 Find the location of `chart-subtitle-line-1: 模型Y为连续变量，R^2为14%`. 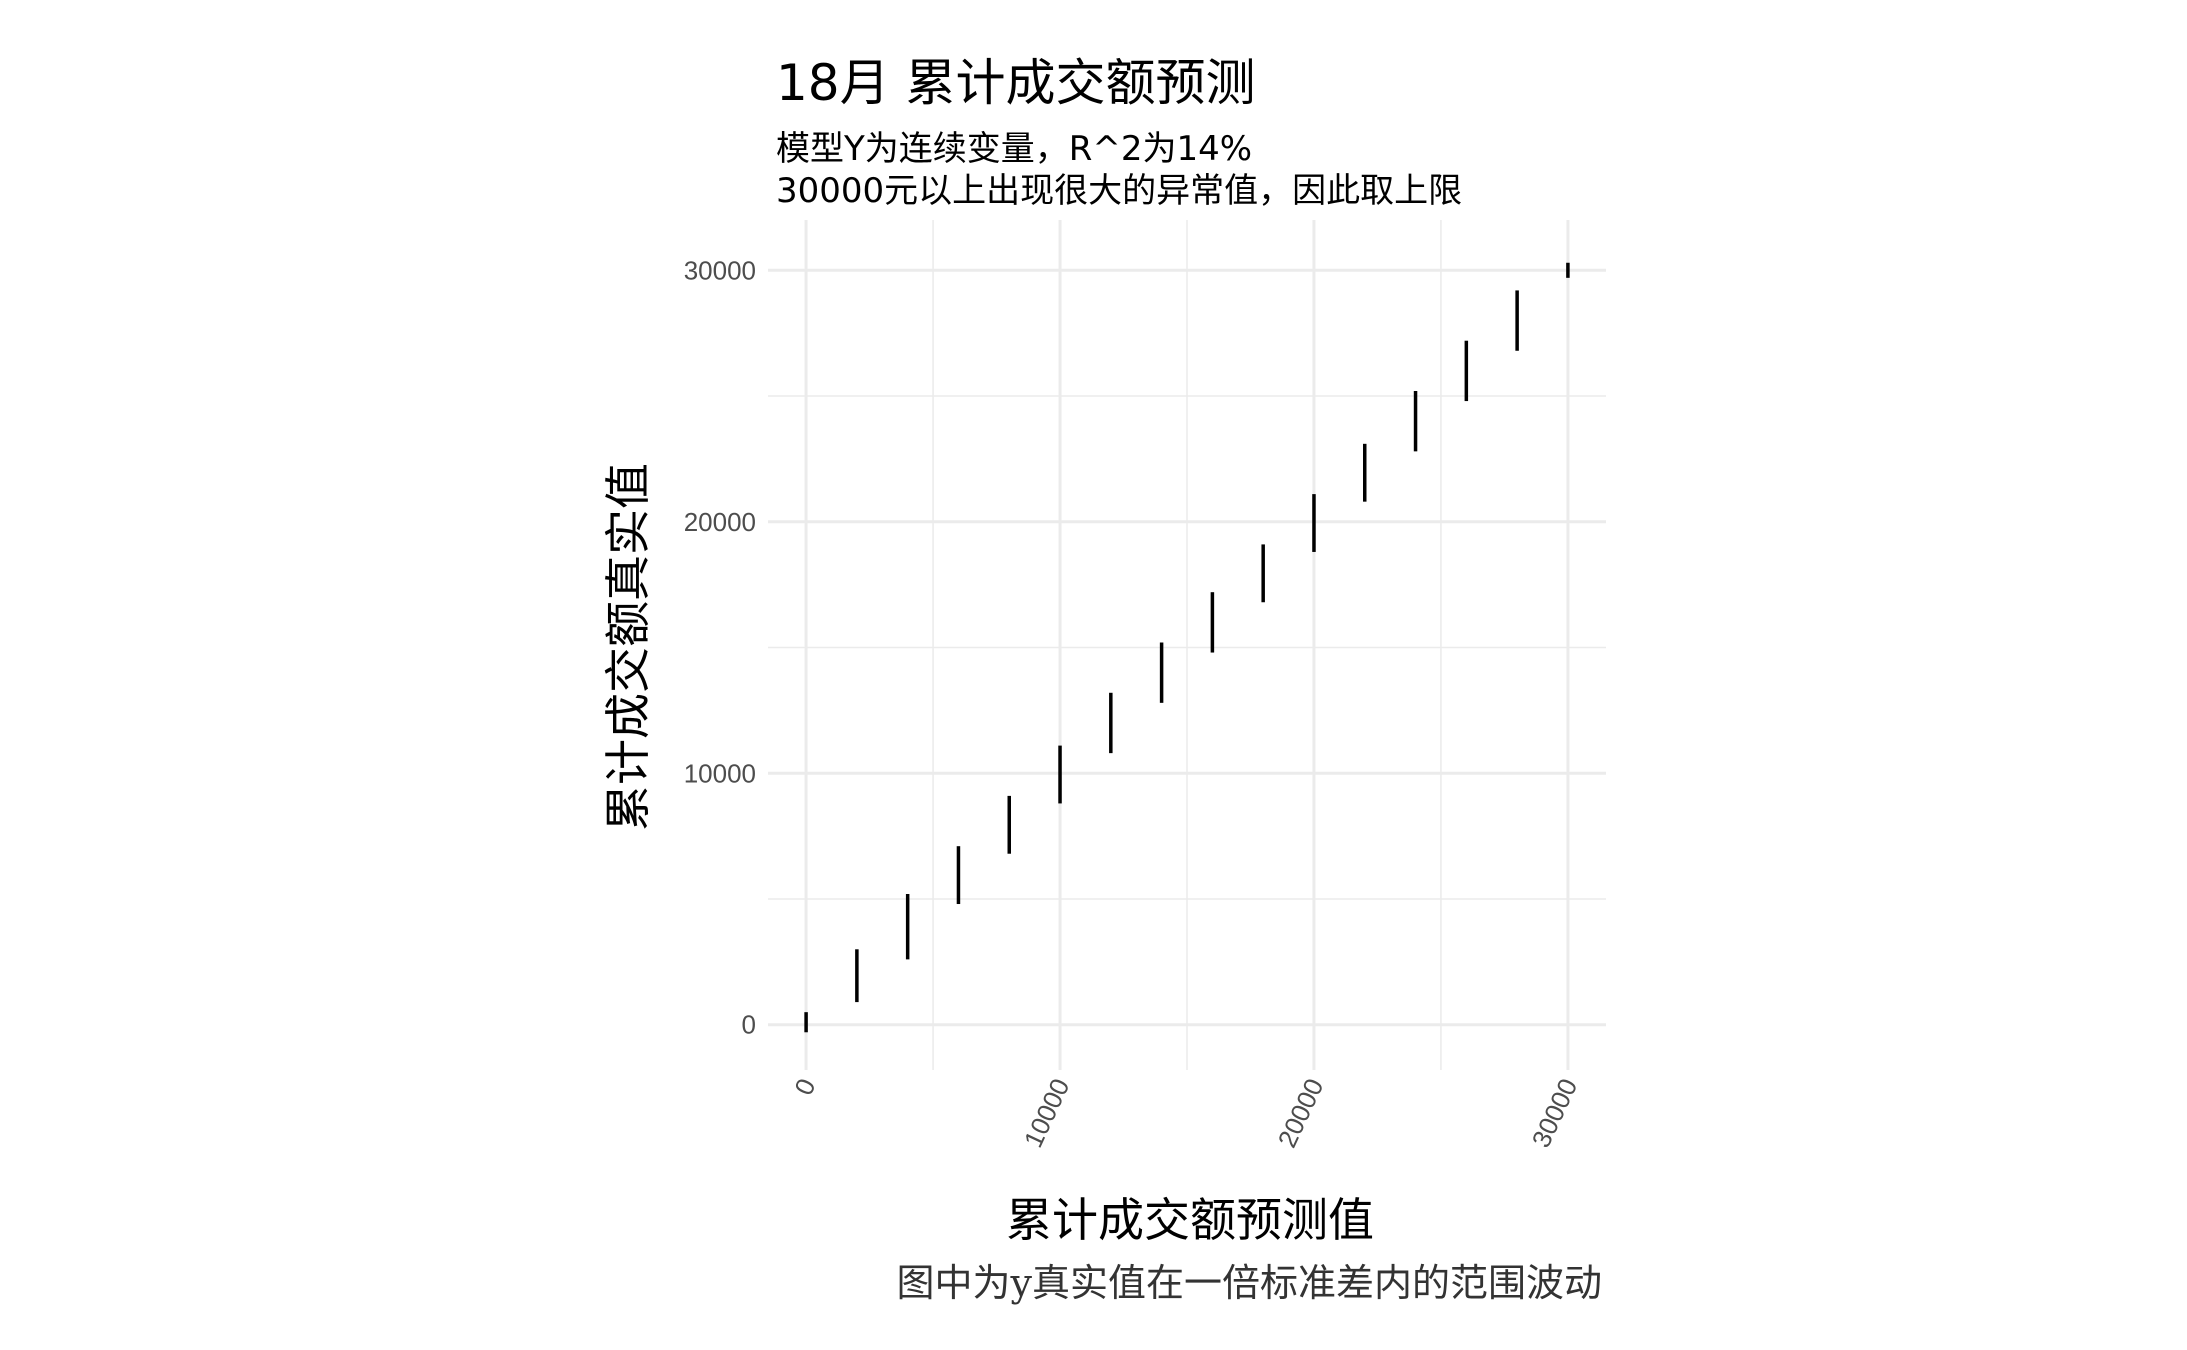

chart-subtitle-line-1: 模型Y为连续变量，R^2为14% is located at coordinates (1014, 149).